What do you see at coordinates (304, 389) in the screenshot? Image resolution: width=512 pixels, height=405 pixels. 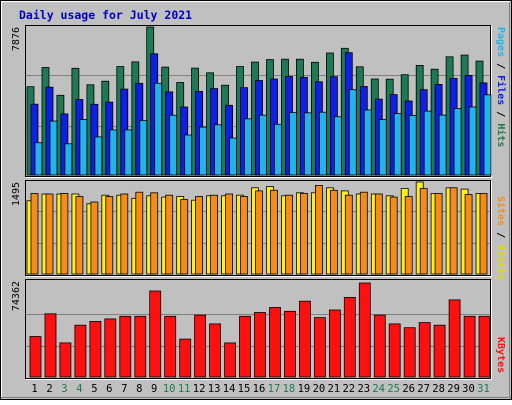 I see `day-label-19: 19` at bounding box center [304, 389].